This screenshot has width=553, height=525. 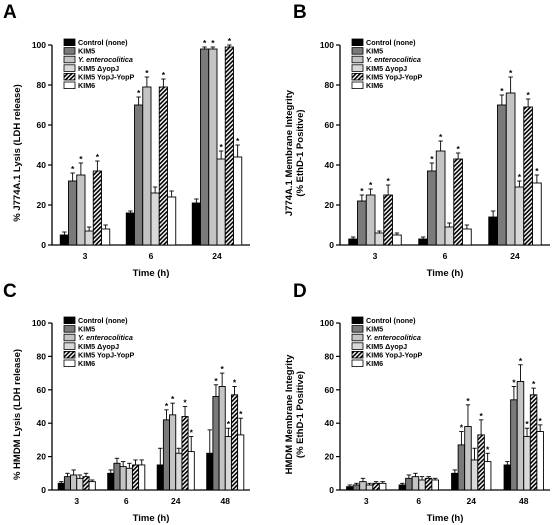 What do you see at coordinates (331, 490) in the screenshot?
I see `y-tick-label: 0` at bounding box center [331, 490].